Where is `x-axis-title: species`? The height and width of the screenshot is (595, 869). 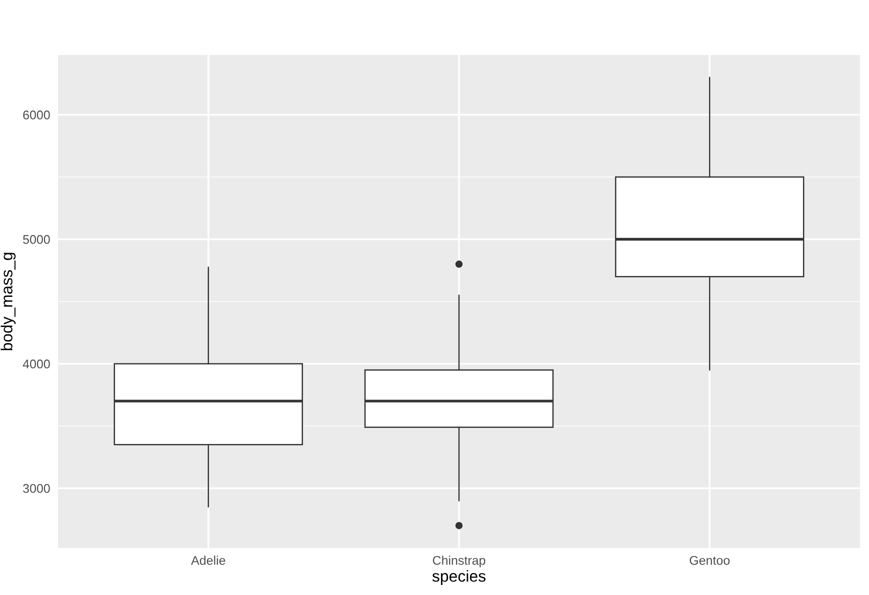 x-axis-title: species is located at coordinates (459, 577).